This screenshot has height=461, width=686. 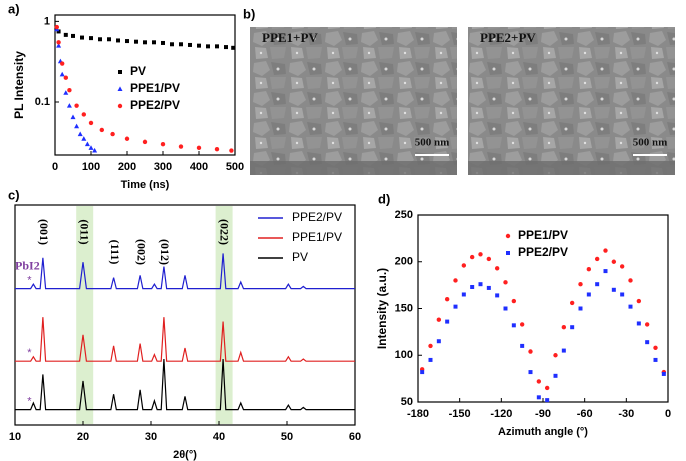 What do you see at coordinates (199, 167) in the screenshot?
I see `x-tick-label: 400` at bounding box center [199, 167].